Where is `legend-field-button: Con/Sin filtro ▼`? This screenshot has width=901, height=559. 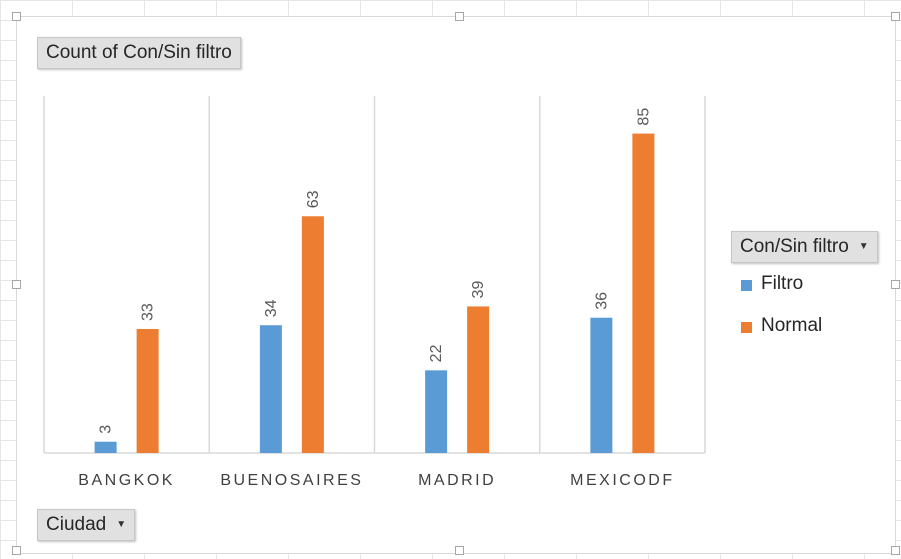
legend-field-button: Con/Sin filtro ▼ is located at coordinates (804, 247).